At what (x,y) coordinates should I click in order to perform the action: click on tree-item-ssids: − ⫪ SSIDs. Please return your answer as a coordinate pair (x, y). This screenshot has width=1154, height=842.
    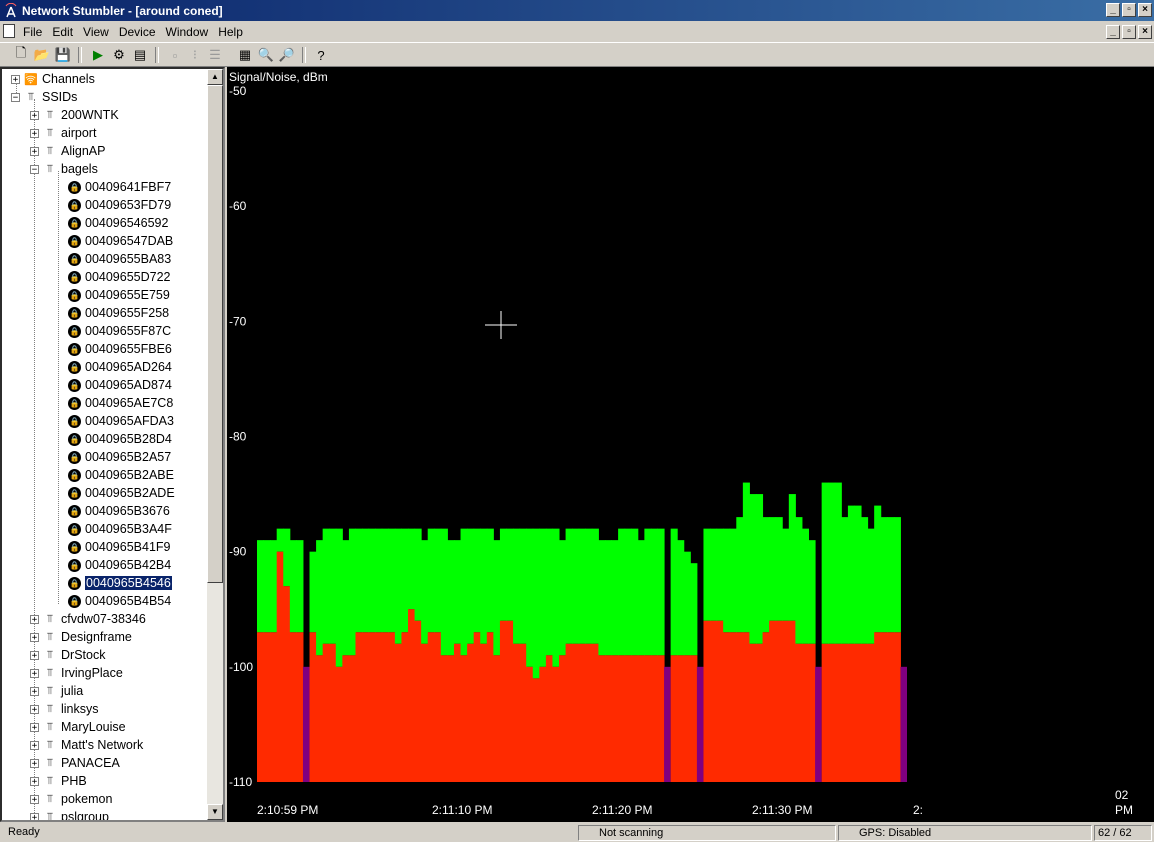
    Looking at the image, I should click on (44, 97).